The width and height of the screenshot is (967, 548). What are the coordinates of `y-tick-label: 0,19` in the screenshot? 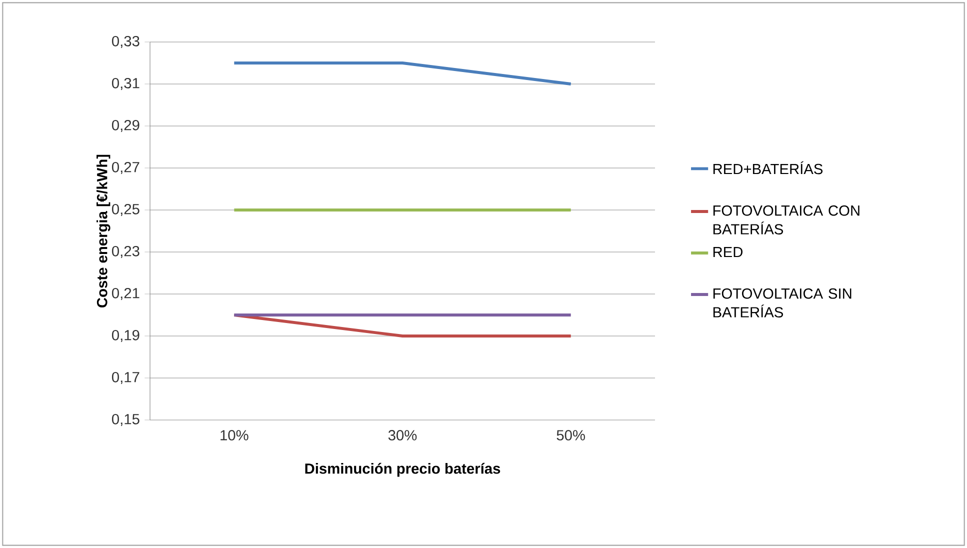 It's located at (126, 336).